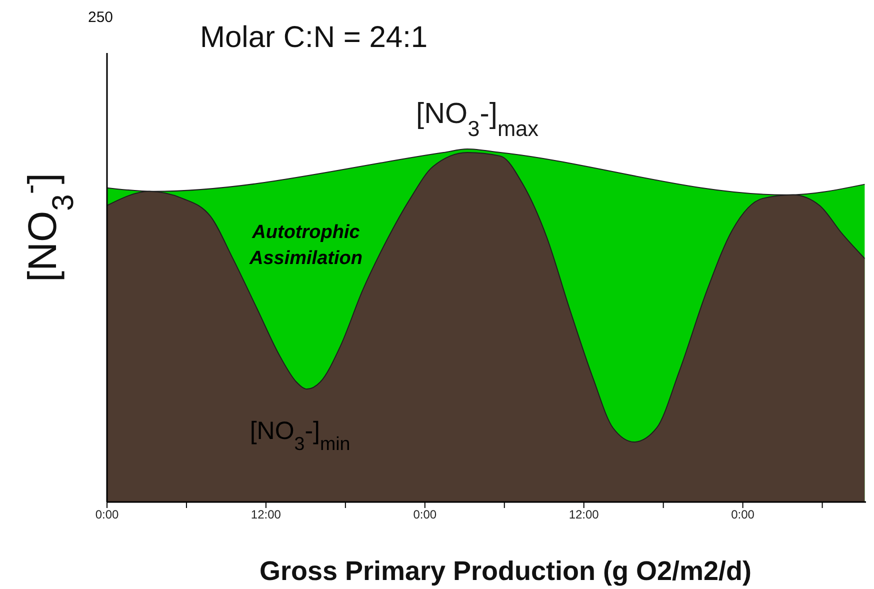 The height and width of the screenshot is (589, 874). What do you see at coordinates (300, 435) in the screenshot?
I see `series-label: [NO$_{3}$-]$_{min}$` at bounding box center [300, 435].